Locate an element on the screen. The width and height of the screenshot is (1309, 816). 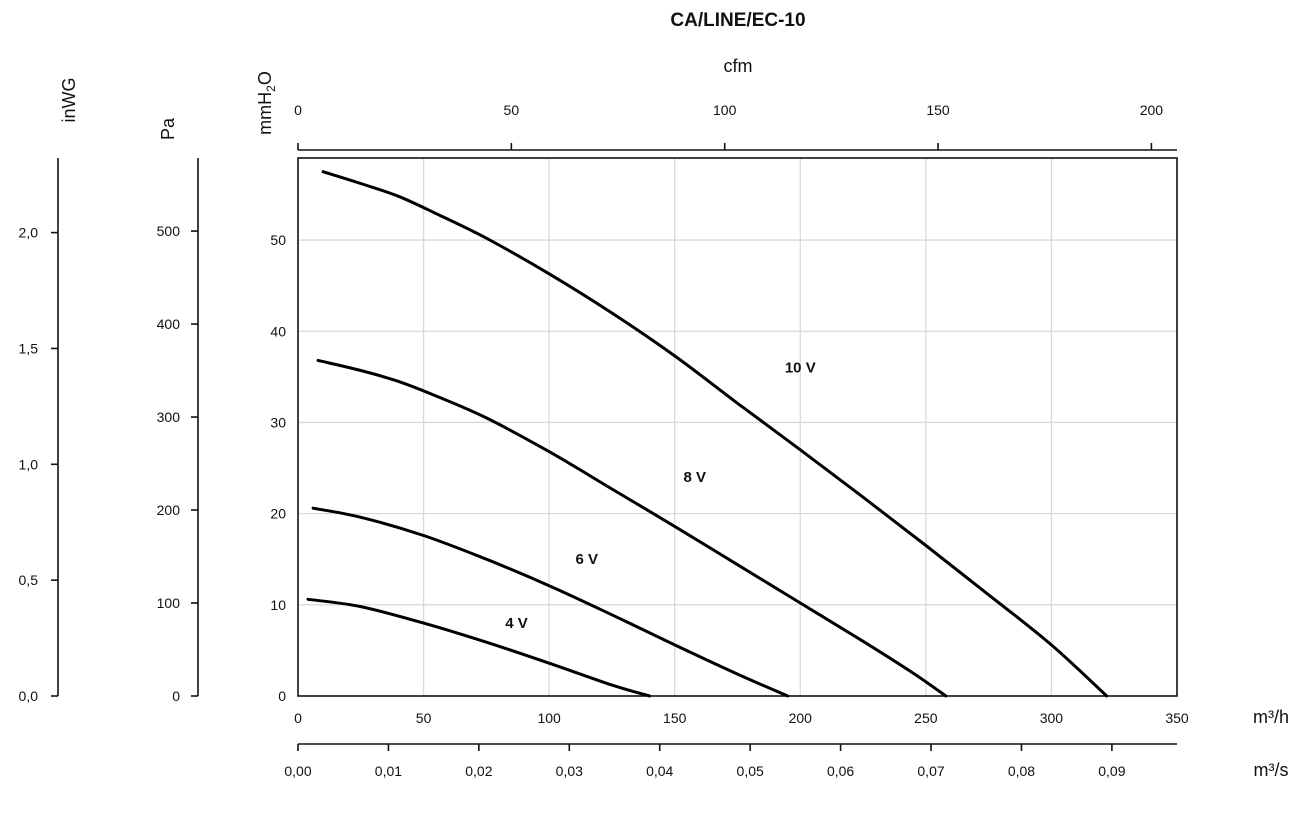
x-tick-label-m3h: 350 is located at coordinates (1177, 718).